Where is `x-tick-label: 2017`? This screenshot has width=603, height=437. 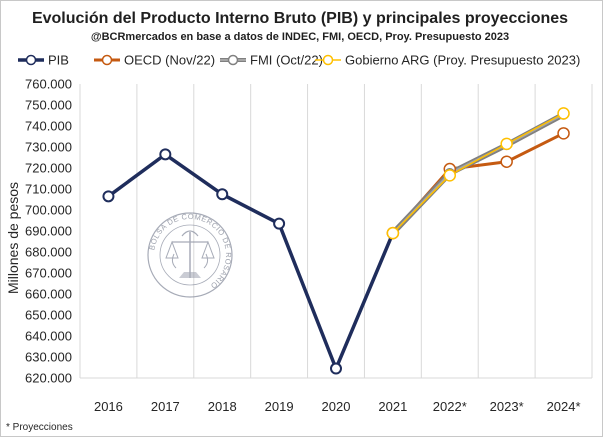 x-tick-label: 2017 is located at coordinates (165, 406).